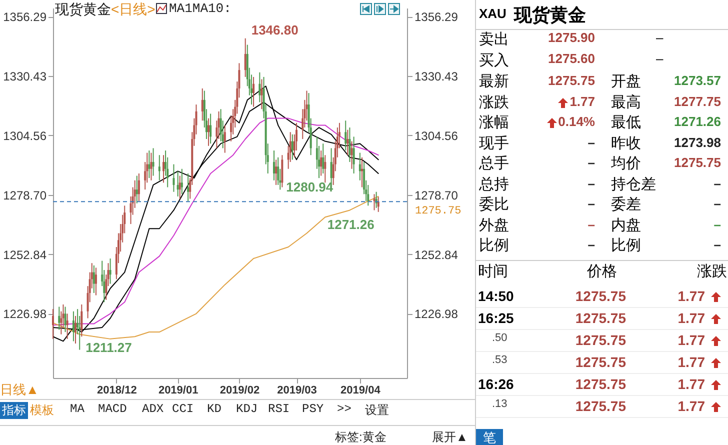 This screenshot has width=728, height=445. What do you see at coordinates (494, 245) in the screenshot?
I see `text: 比例` at bounding box center [494, 245].